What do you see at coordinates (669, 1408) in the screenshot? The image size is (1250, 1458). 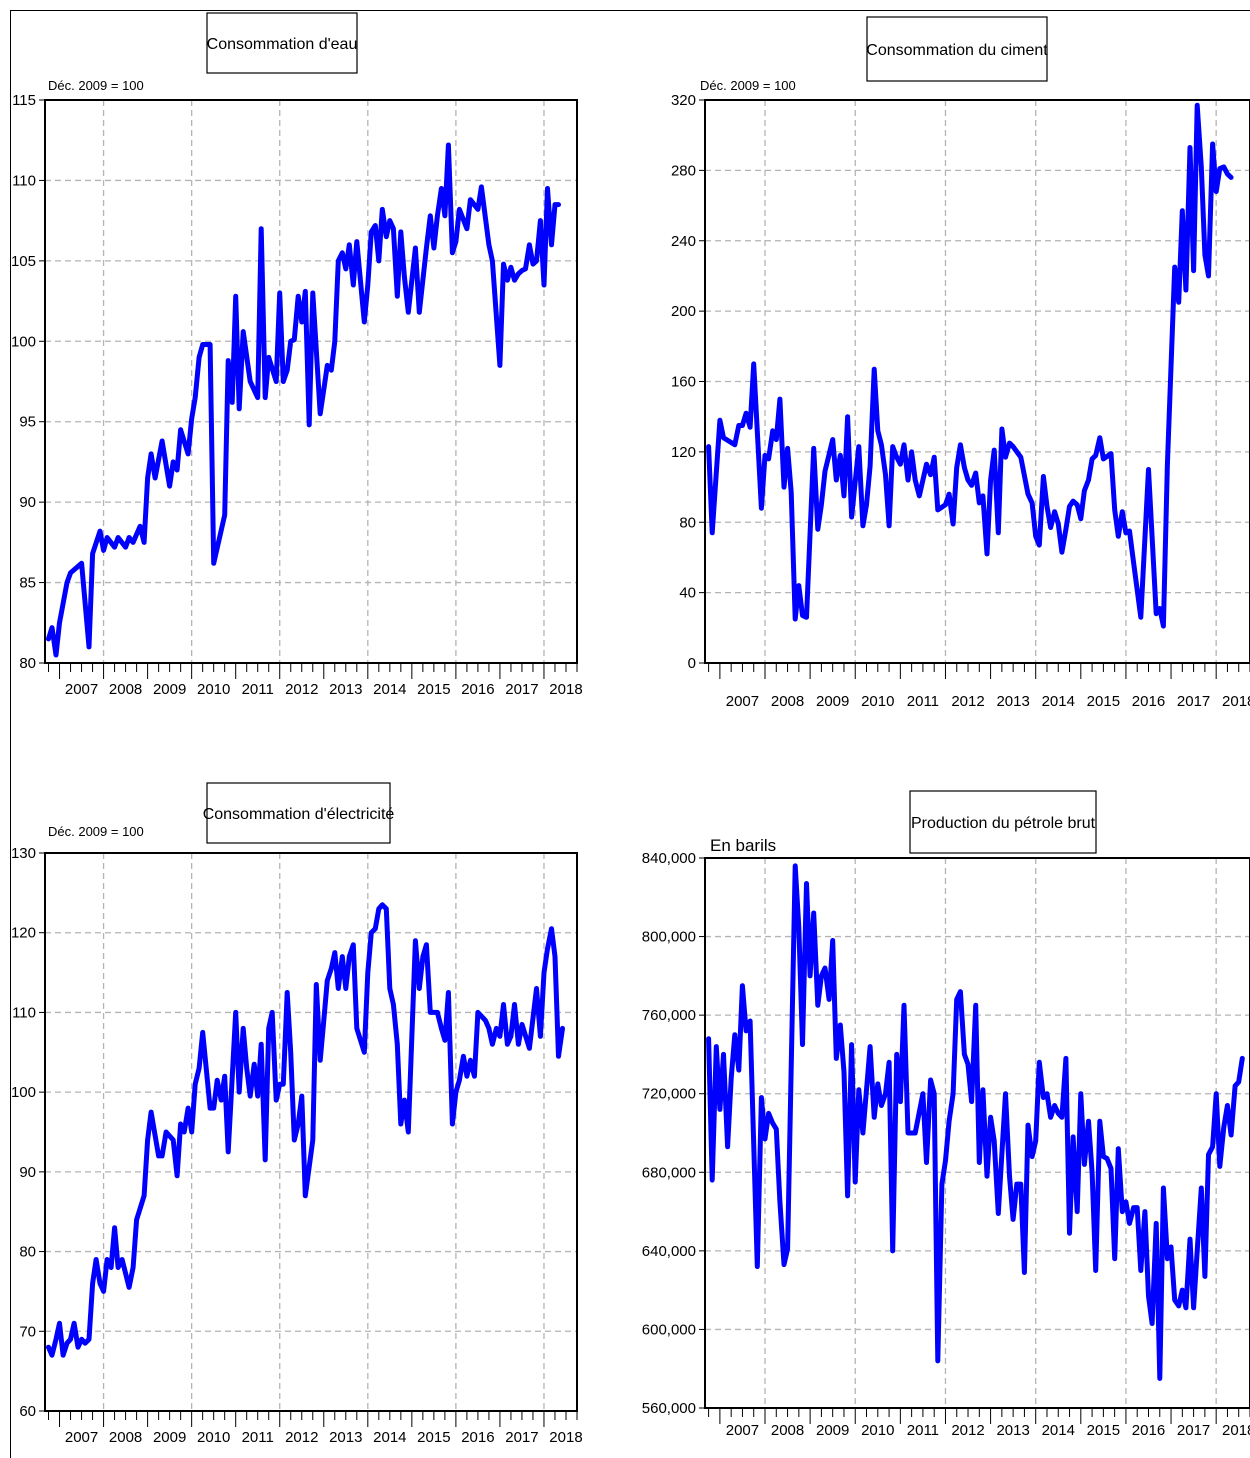 I see `y-tick-label: 560,000` at bounding box center [669, 1408].